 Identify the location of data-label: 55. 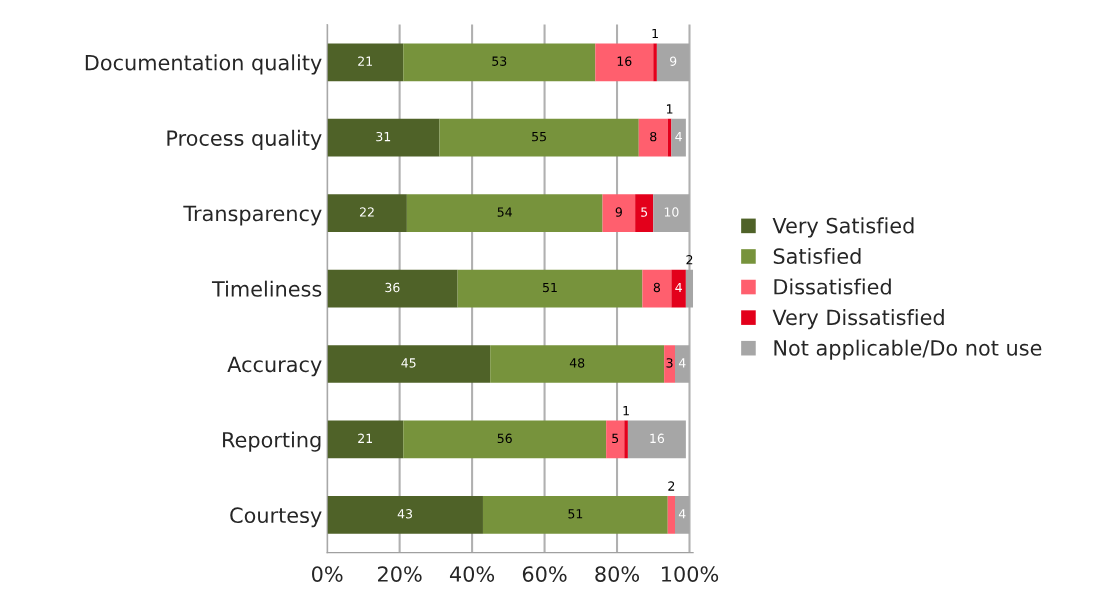
(539, 137).